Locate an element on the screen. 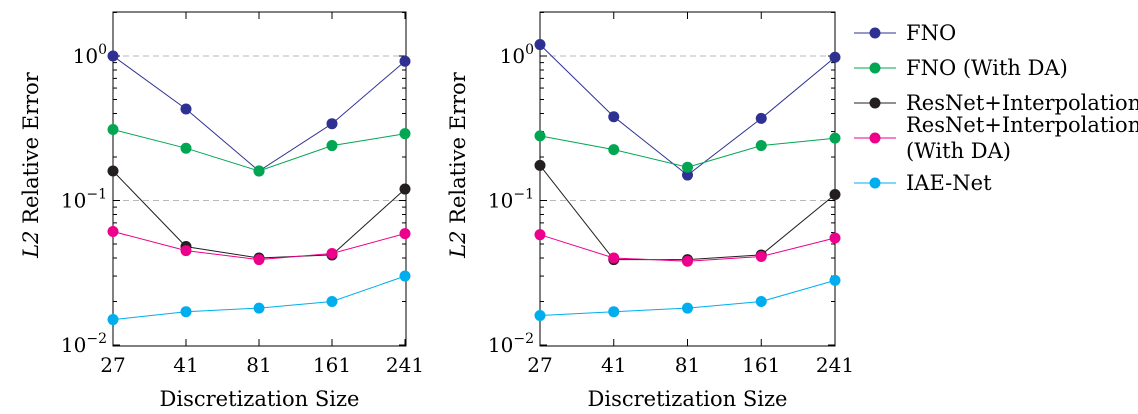  legend-label: ResNet+Interpolation (With DA) is located at coordinates (1022, 138).